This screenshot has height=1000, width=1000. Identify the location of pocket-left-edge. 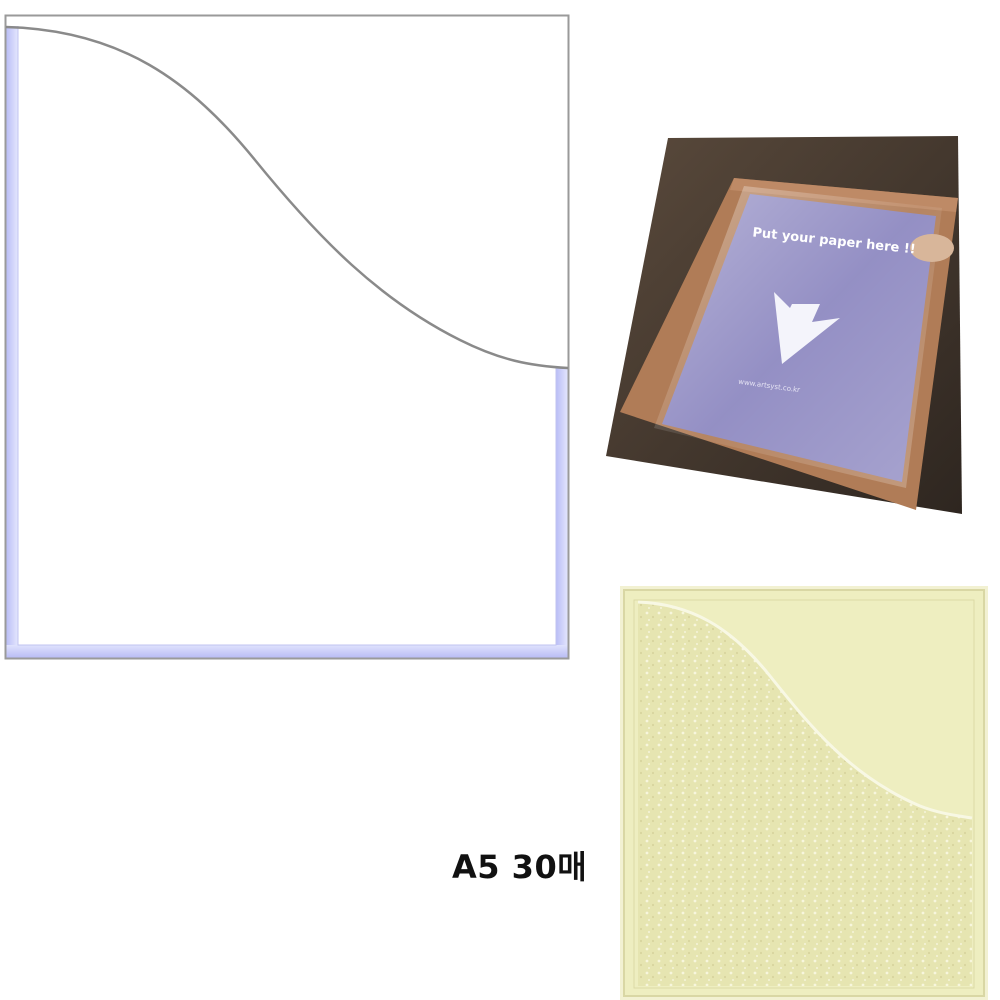
(12, 342).